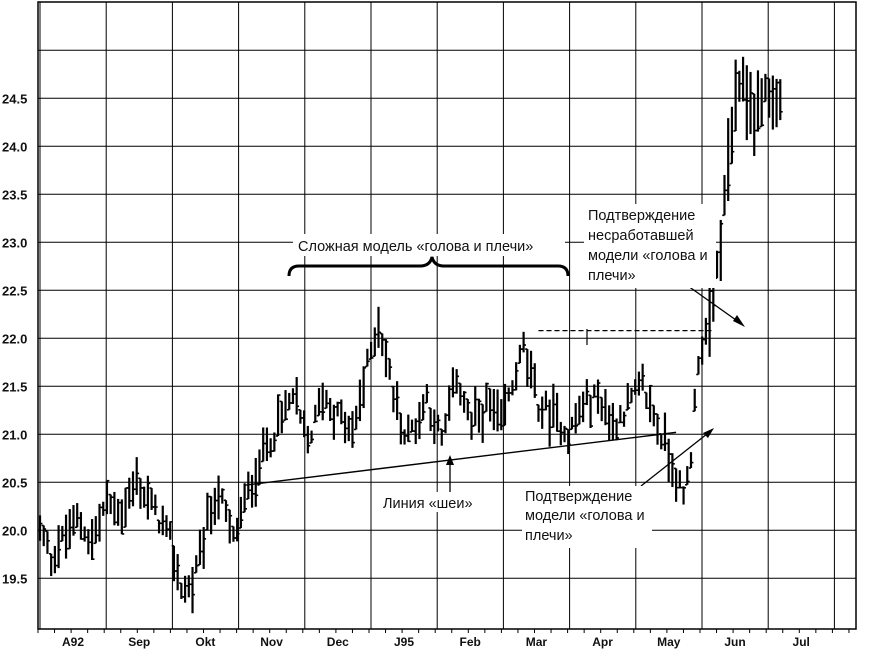  What do you see at coordinates (14, 578) in the screenshot?
I see `y-tick-label: 19.5` at bounding box center [14, 578].